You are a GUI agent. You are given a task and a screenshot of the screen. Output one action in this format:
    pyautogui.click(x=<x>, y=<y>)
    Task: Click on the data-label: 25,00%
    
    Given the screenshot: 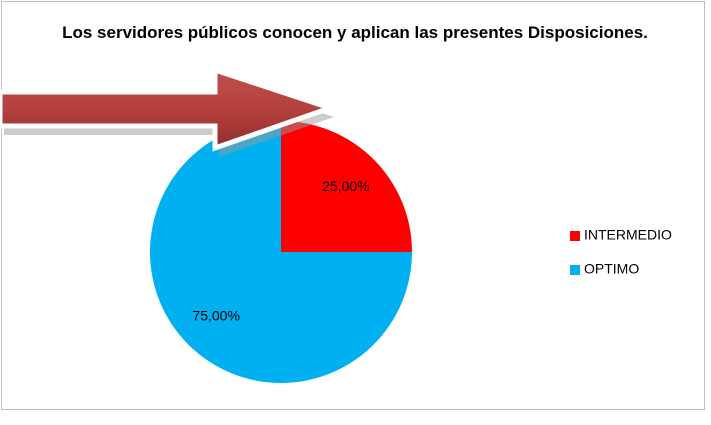 What is the action you would take?
    pyautogui.click(x=345, y=186)
    